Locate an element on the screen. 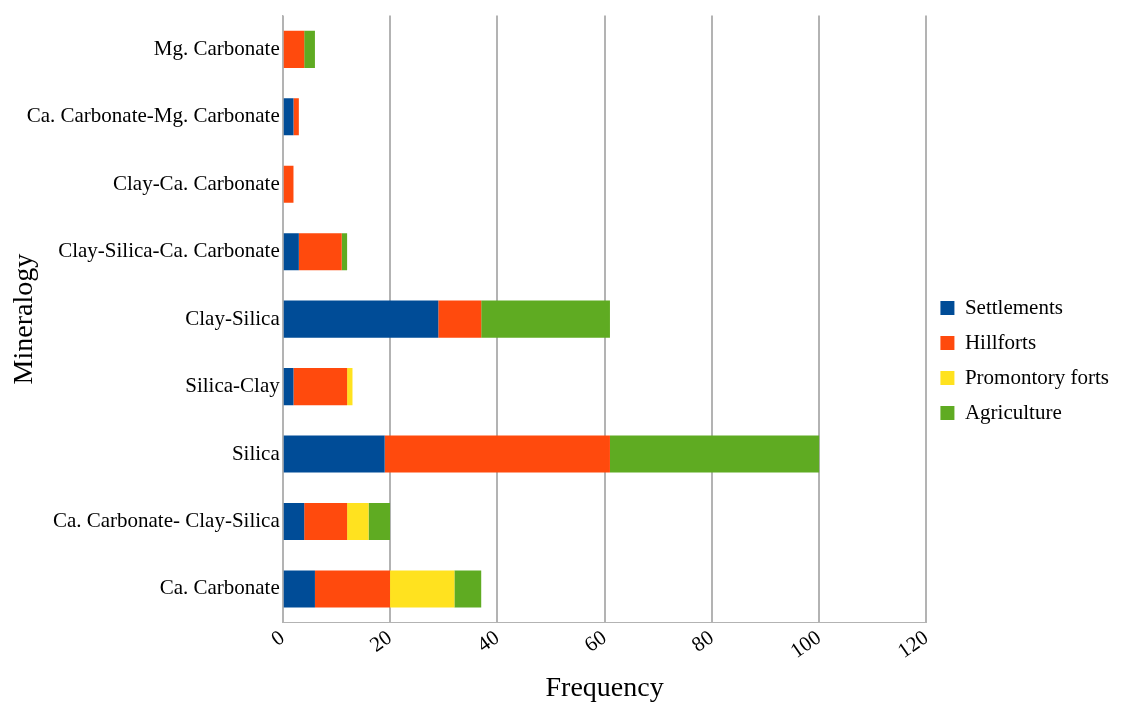 Image resolution: width=1129 pixels, height=713 pixels. y-tick-label: Ca. Carbonate- Clay-Silica is located at coordinates (166, 520).